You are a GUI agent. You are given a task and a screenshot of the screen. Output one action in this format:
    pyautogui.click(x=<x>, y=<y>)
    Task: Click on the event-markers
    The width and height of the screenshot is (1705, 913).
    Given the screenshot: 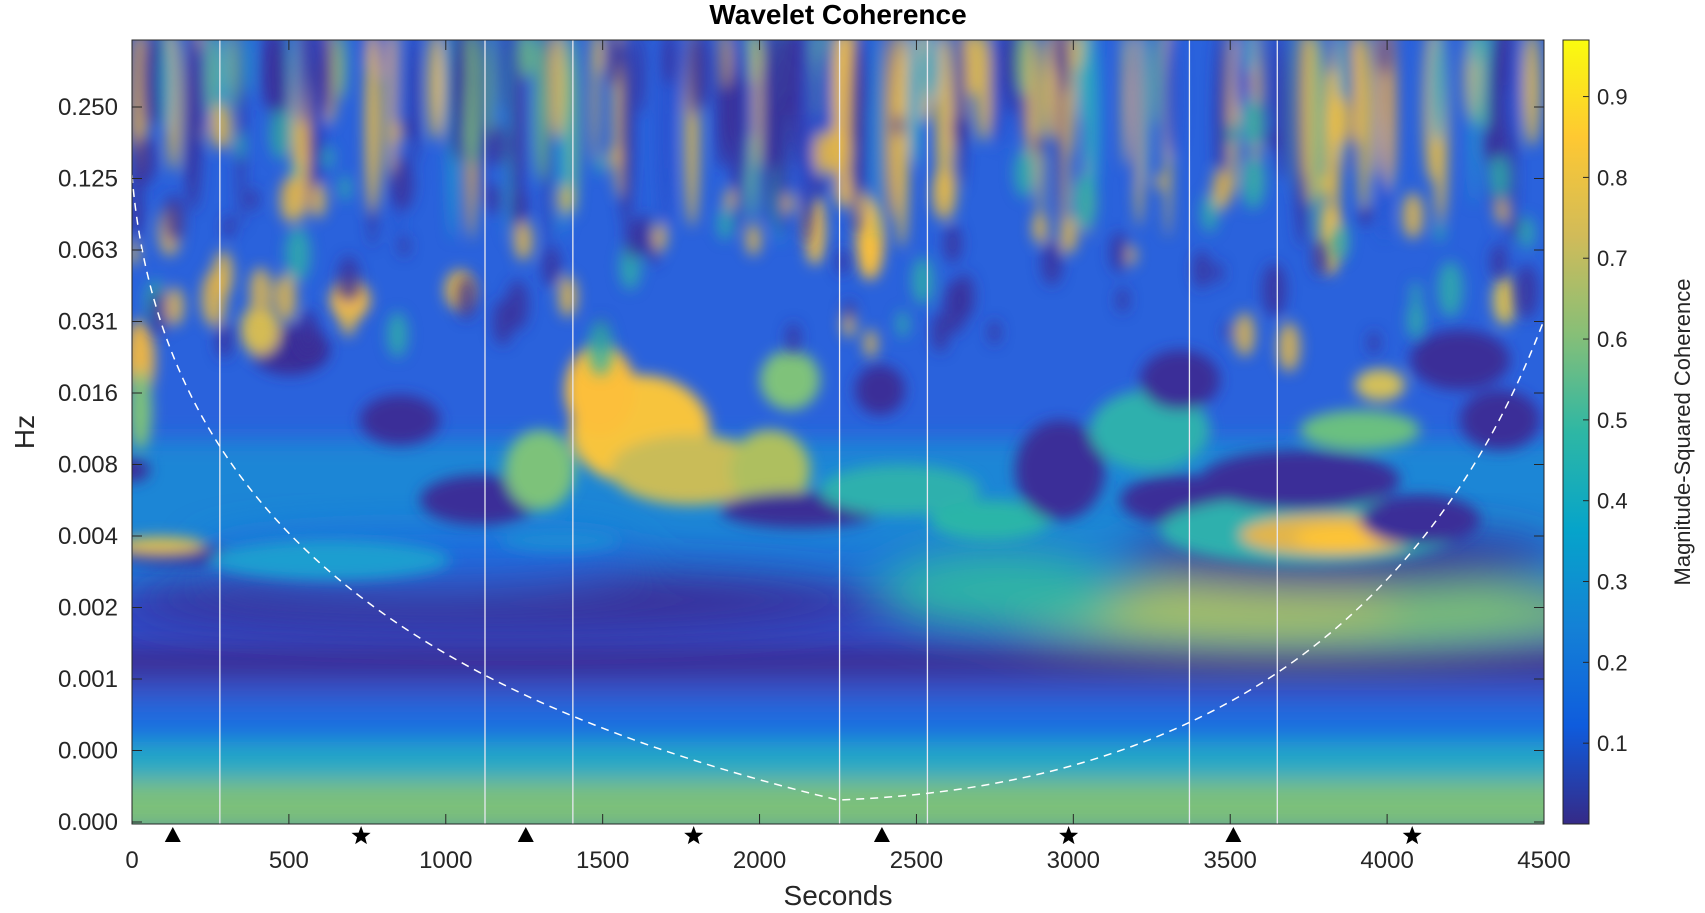 What is the action you would take?
    pyautogui.click(x=793, y=835)
    